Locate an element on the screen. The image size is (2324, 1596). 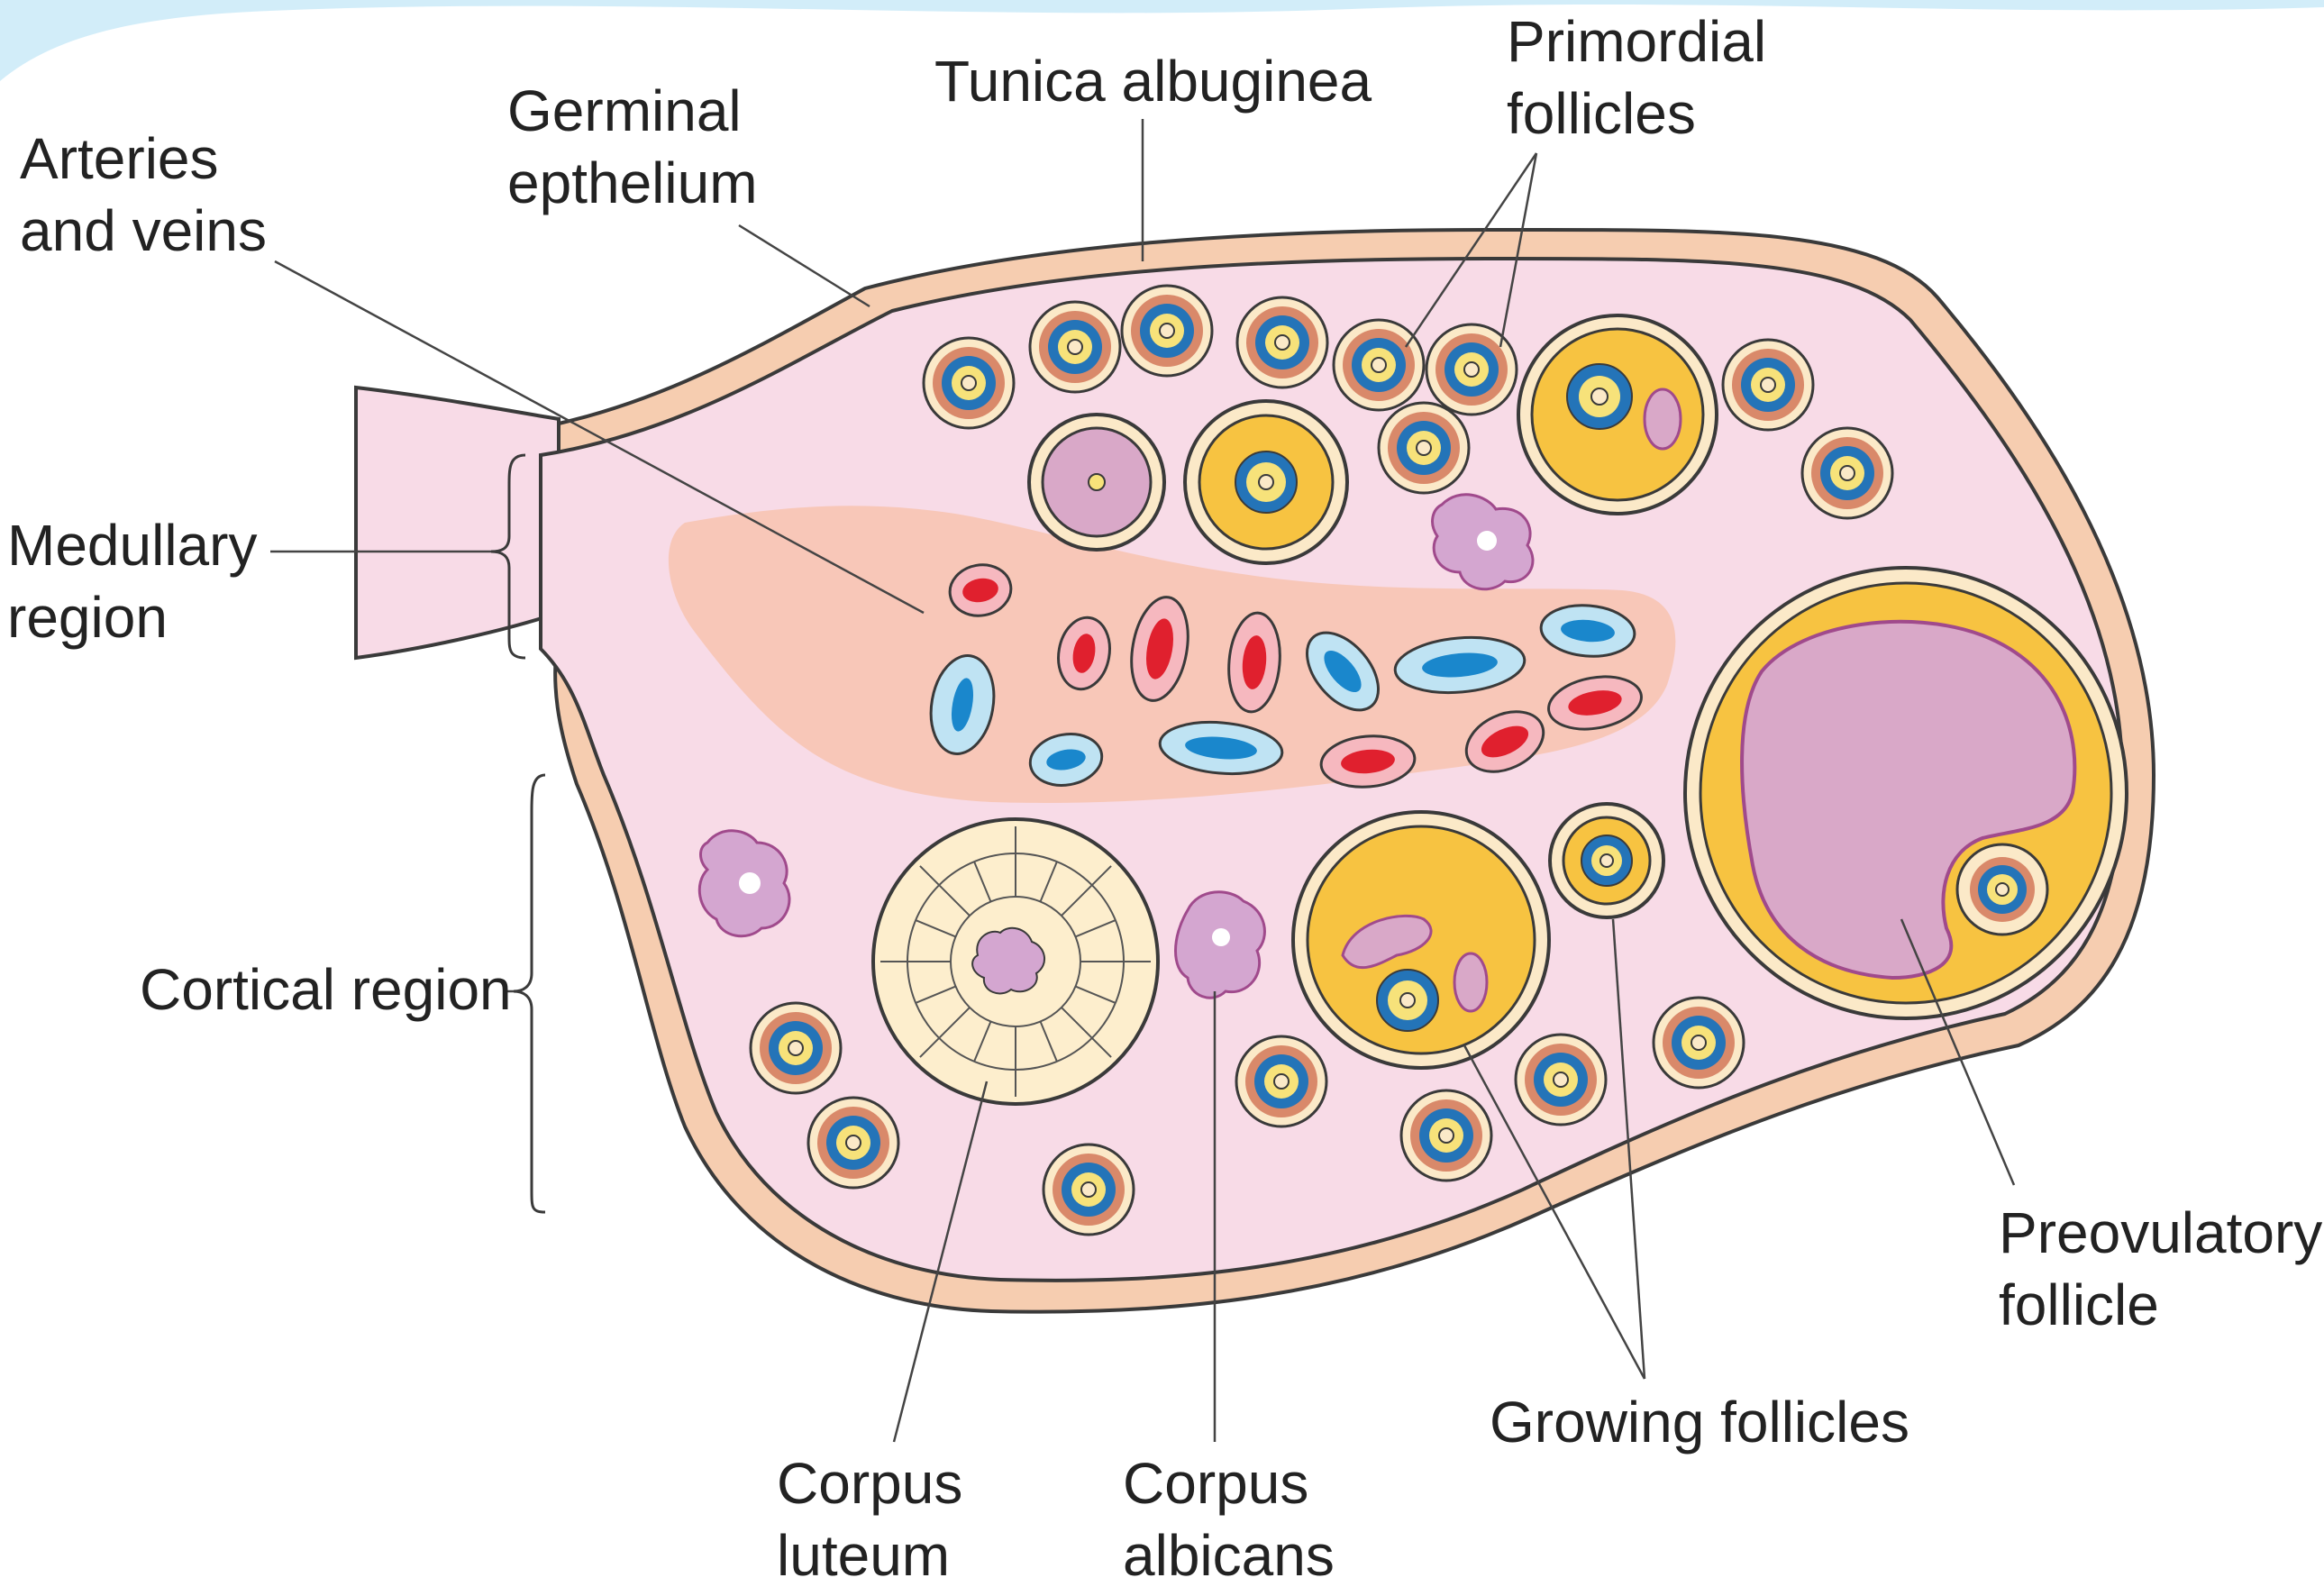
label-germinal-epithelium: Germinal epthelium is located at coordinates (632, 146).